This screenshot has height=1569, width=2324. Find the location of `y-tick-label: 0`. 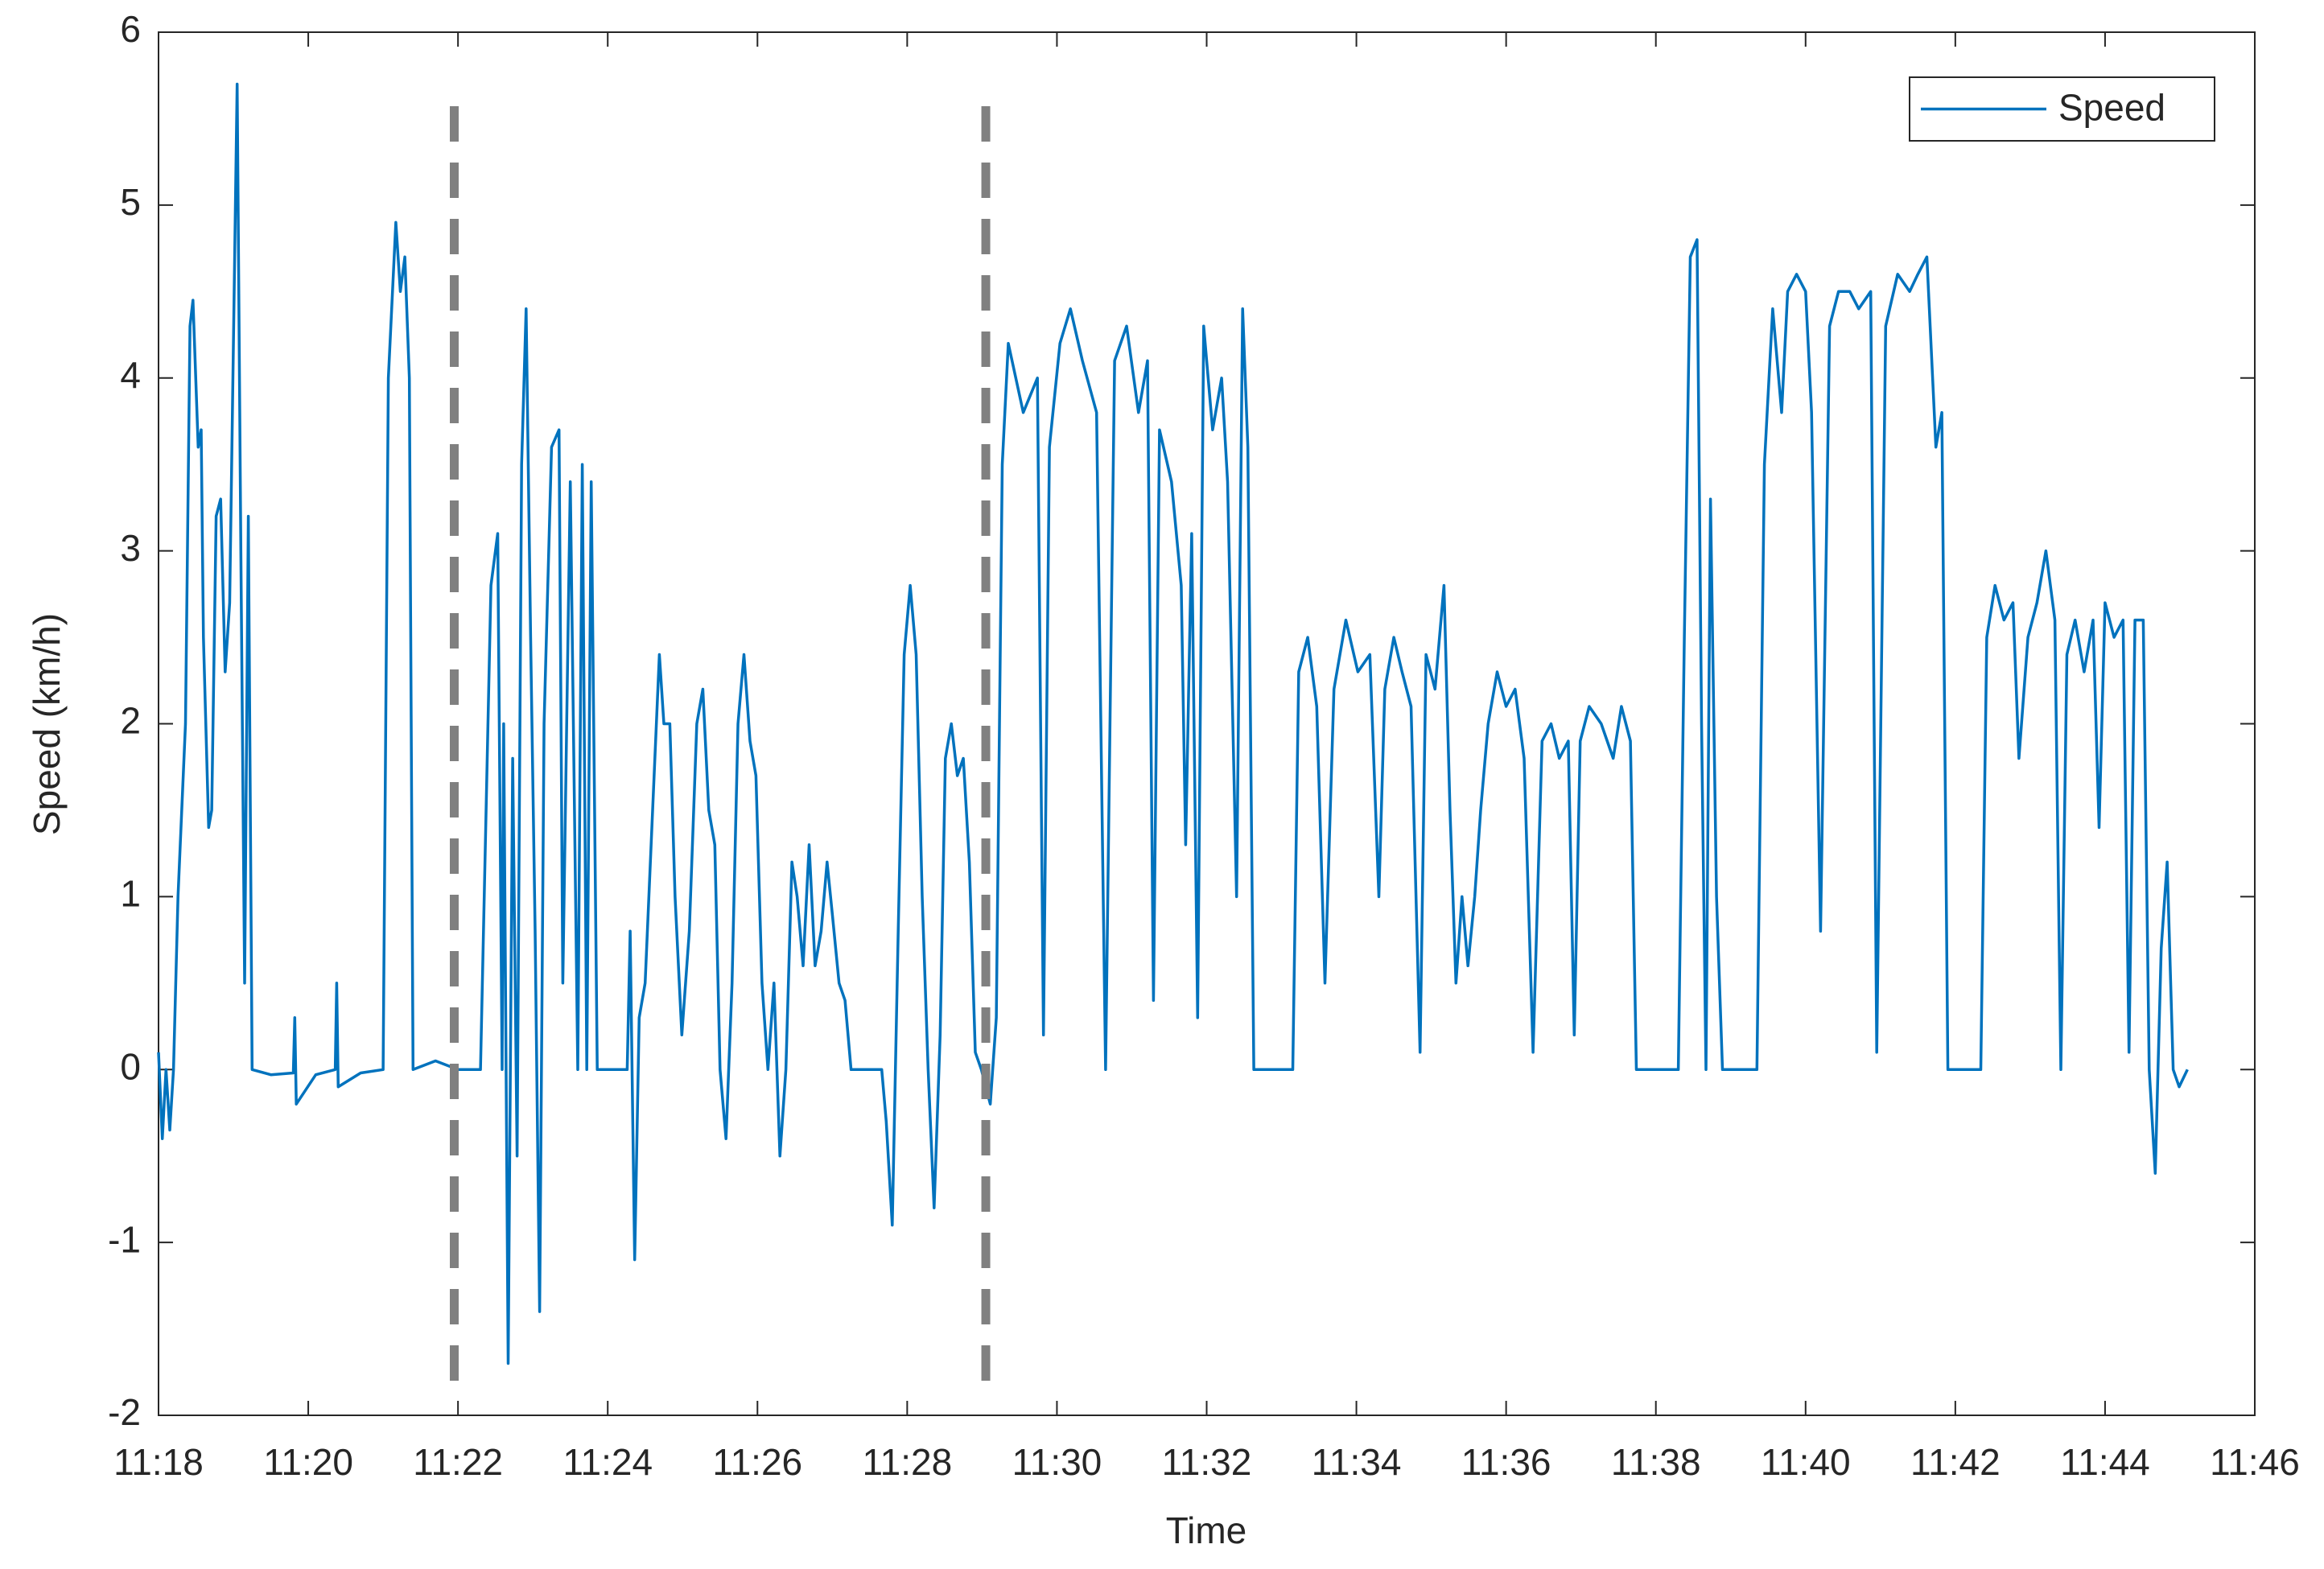

y-tick-label: 0 is located at coordinates (130, 1066).